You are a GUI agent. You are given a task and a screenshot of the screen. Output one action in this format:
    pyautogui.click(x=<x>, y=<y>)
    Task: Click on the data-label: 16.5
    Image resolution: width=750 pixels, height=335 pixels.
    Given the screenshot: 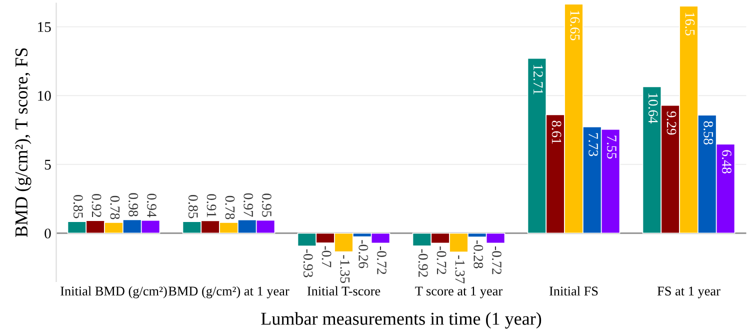 What is the action you would take?
    pyautogui.click(x=690, y=24)
    